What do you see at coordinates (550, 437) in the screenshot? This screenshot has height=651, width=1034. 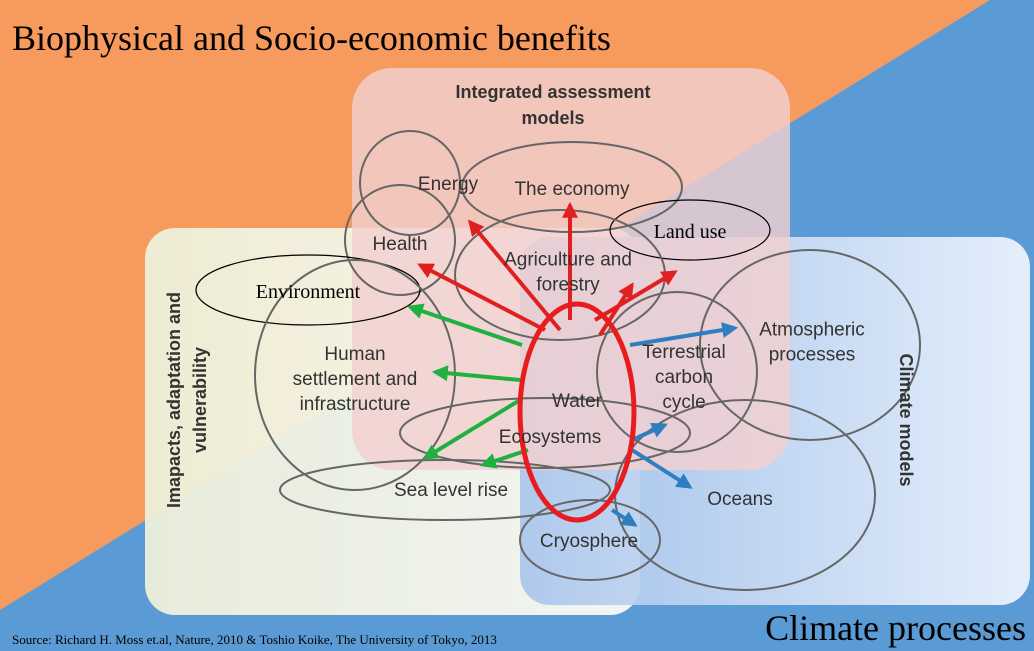 I see `node-label: Ecosystems` at bounding box center [550, 437].